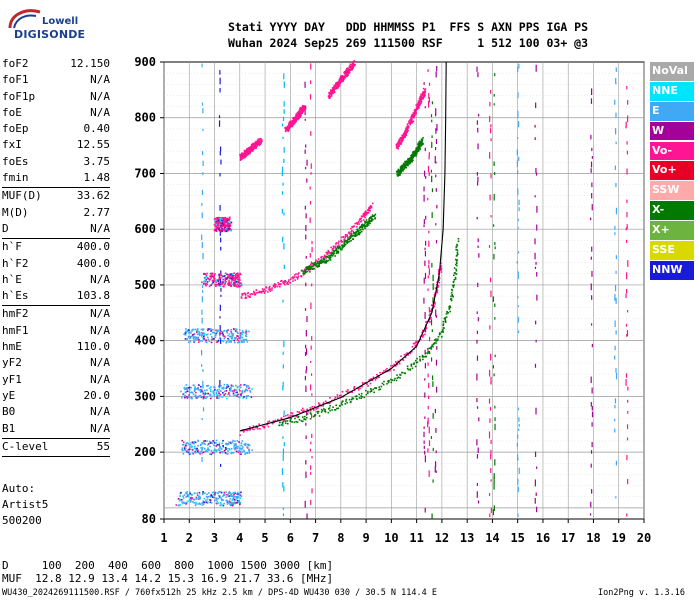 The image size is (700, 600). I want to click on param-name: foF1, so click(15, 80).